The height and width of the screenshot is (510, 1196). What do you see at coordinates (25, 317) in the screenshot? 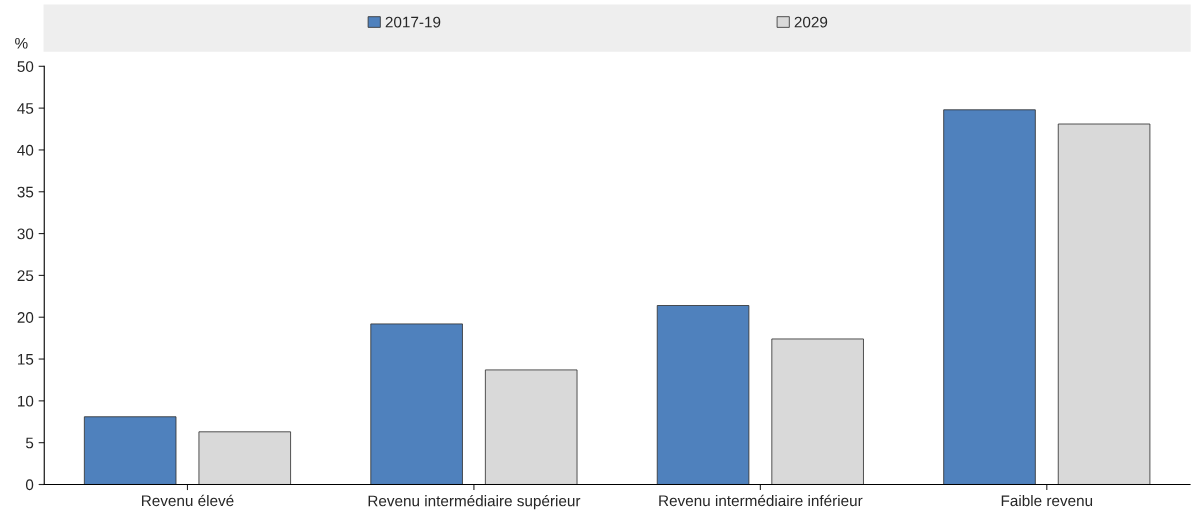
I see `y-tick-label: 20` at bounding box center [25, 317].